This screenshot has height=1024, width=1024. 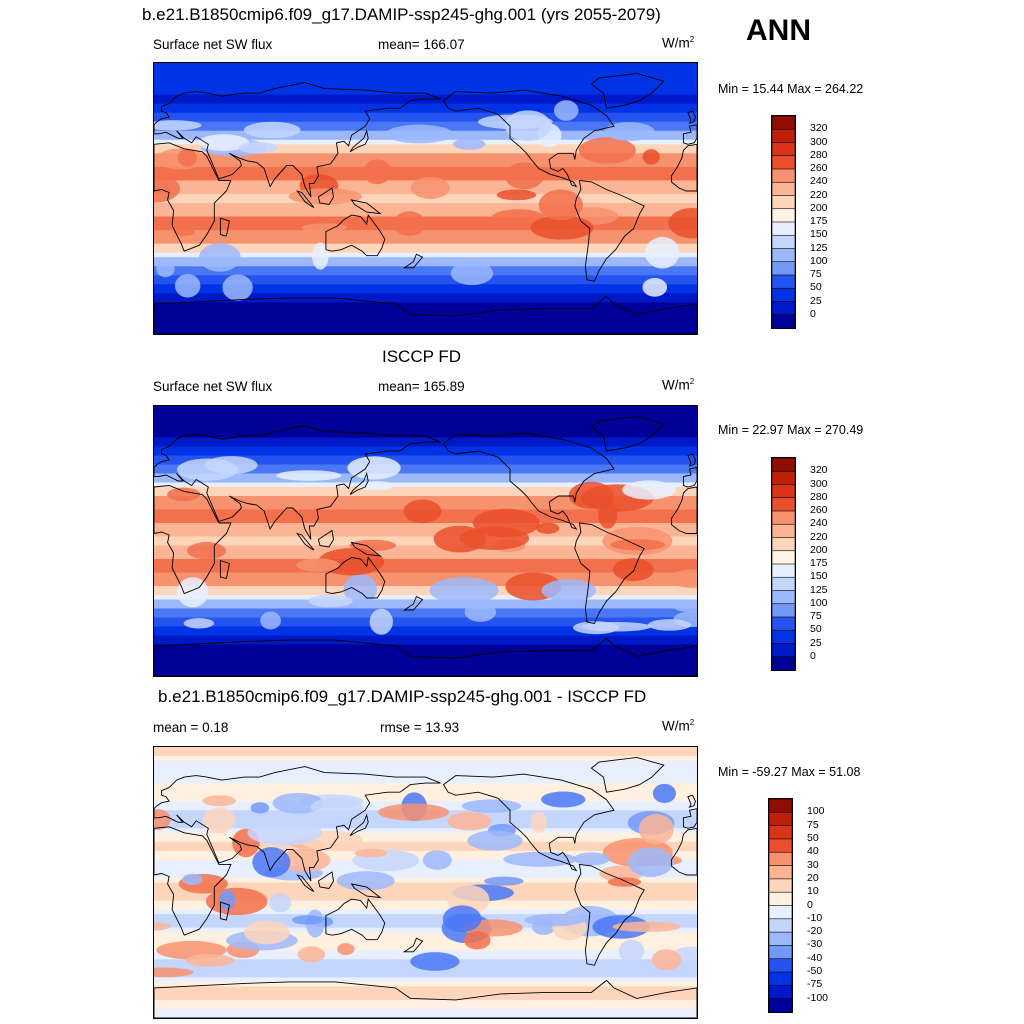 I want to click on colorbar-tick-label: 200, so click(x=819, y=549).